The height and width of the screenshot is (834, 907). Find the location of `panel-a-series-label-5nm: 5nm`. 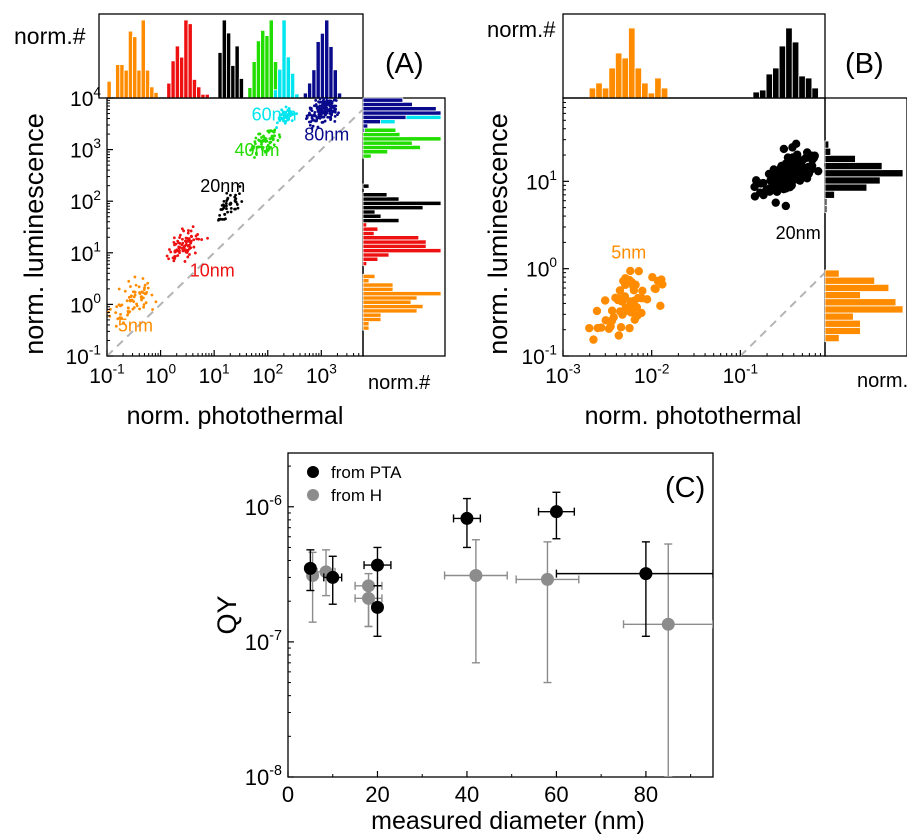

panel-a-series-label-5nm: 5nm is located at coordinates (135, 325).